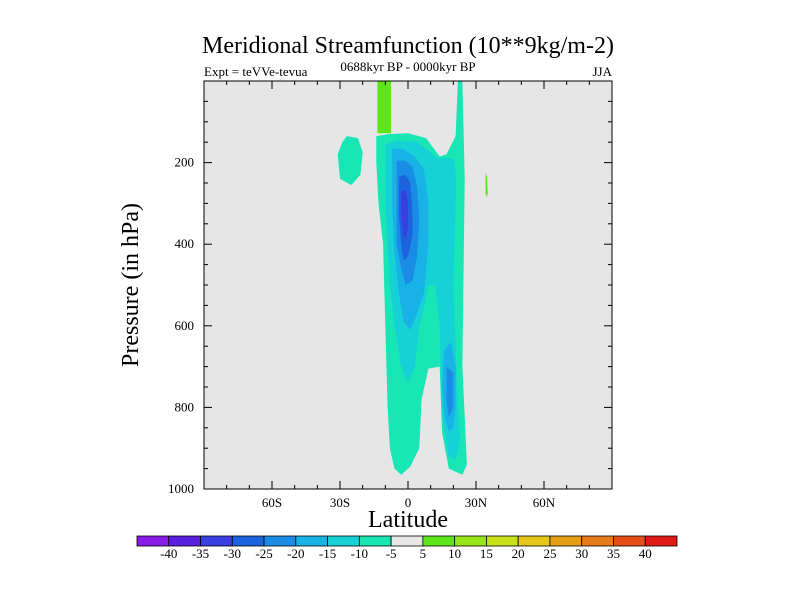  Describe the element at coordinates (295, 553) in the screenshot. I see `colorbar-label: -20` at that location.